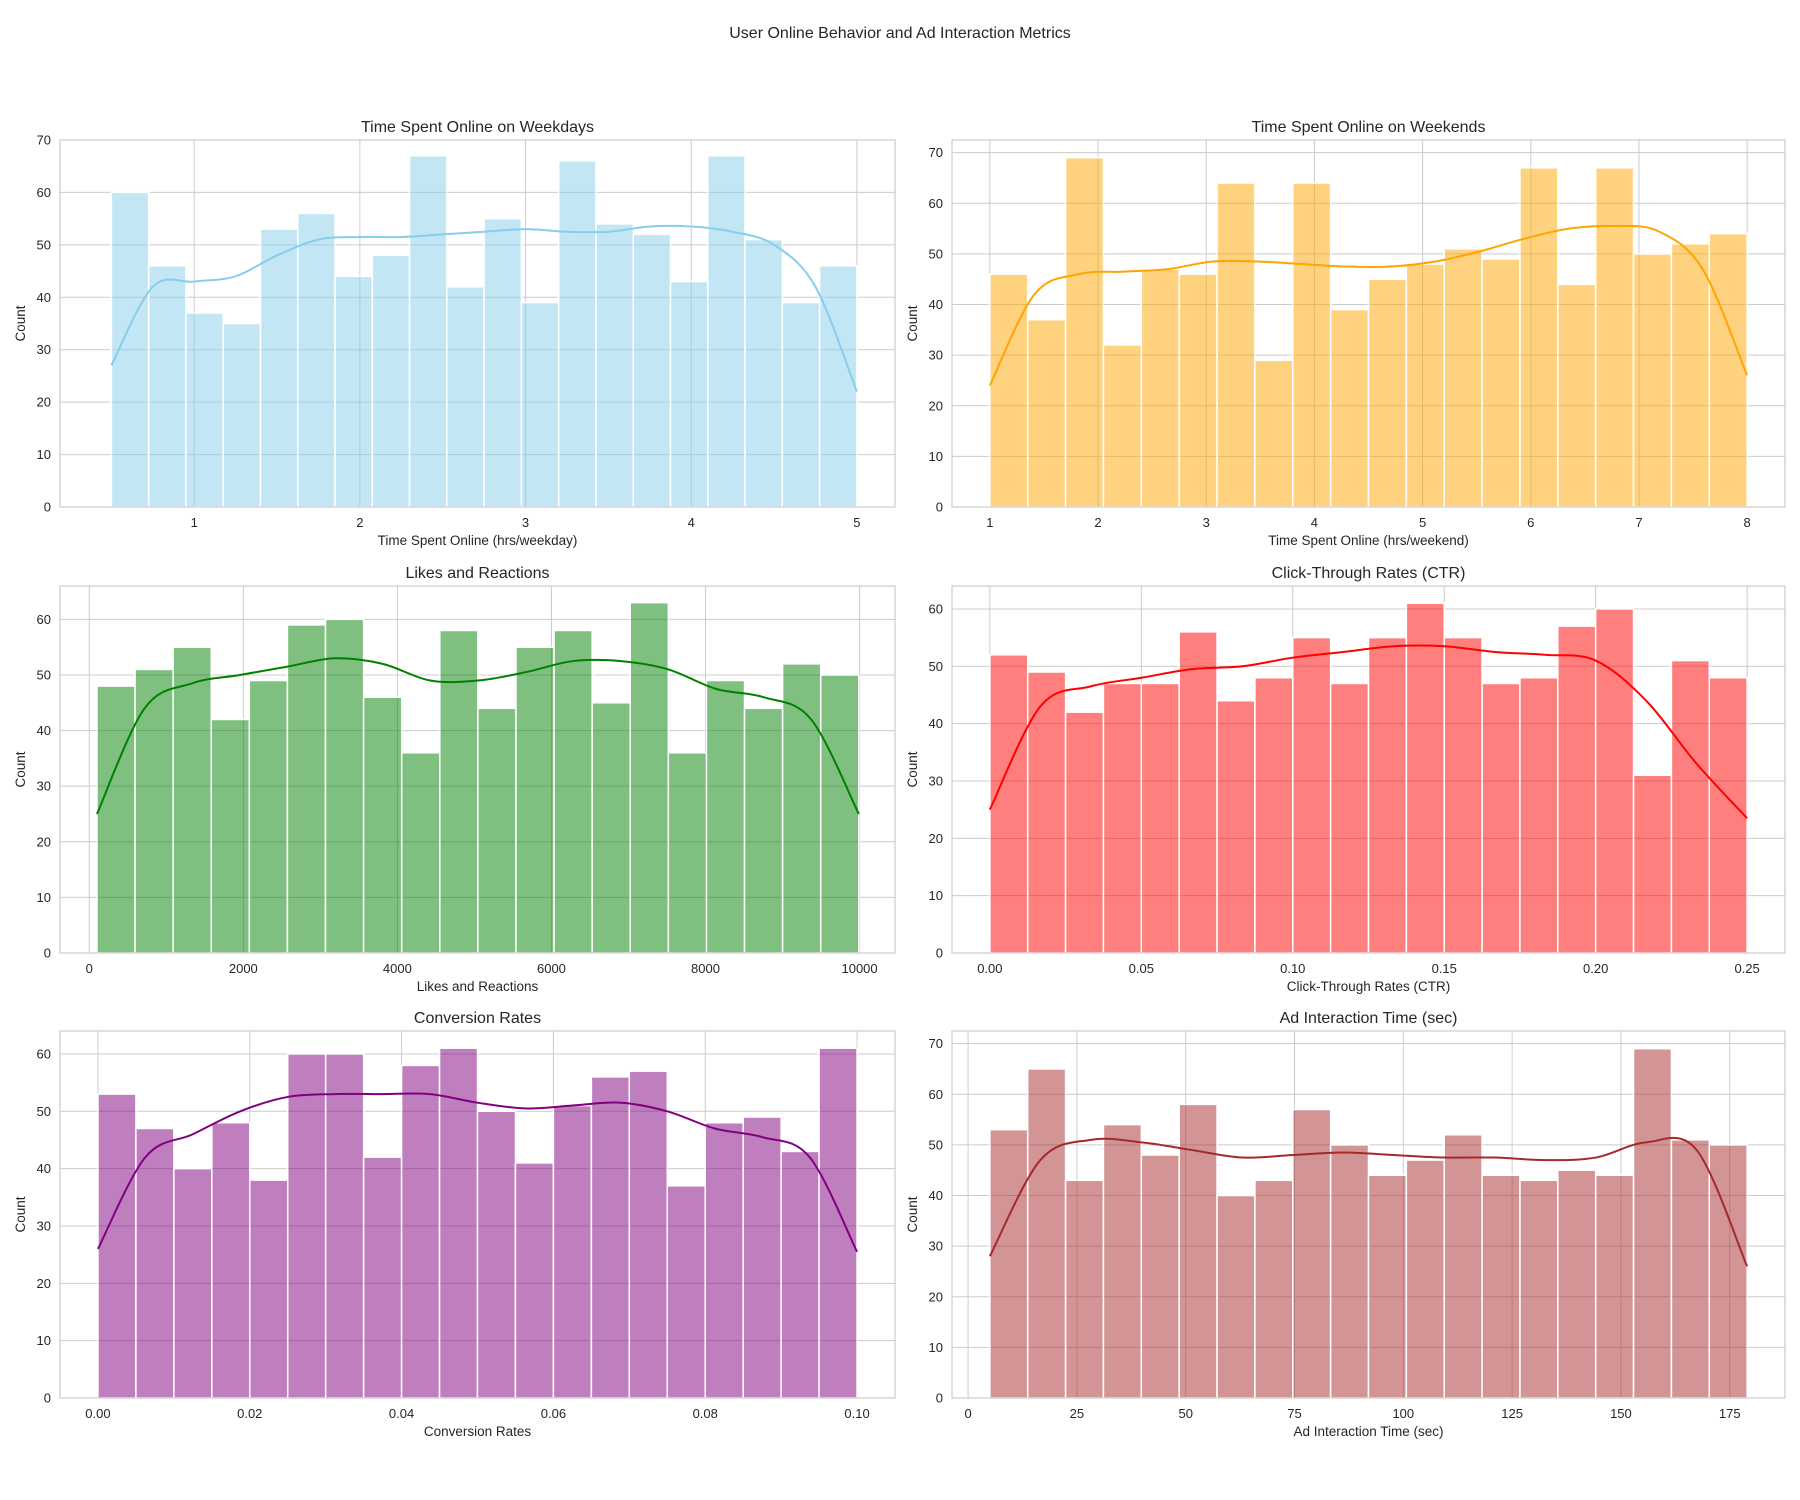 Image resolution: width=1800 pixels, height=1500 pixels. I want to click on x-tick-label: 150, so click(1621, 1413).